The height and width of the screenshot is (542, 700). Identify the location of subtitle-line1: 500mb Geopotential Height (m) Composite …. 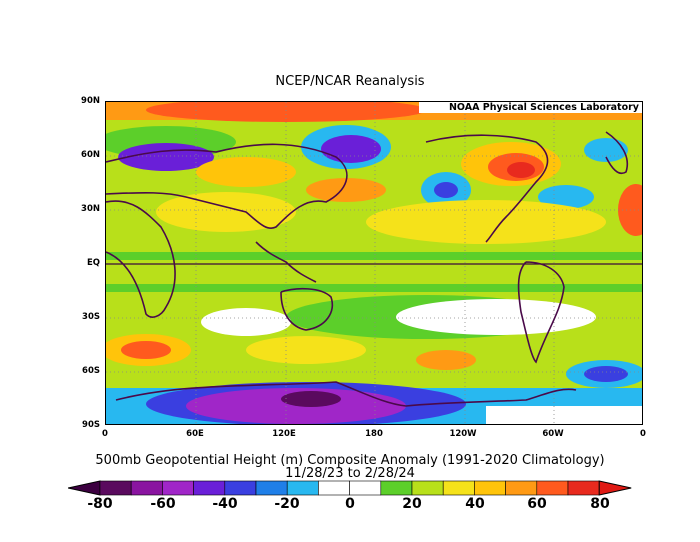
(350, 460).